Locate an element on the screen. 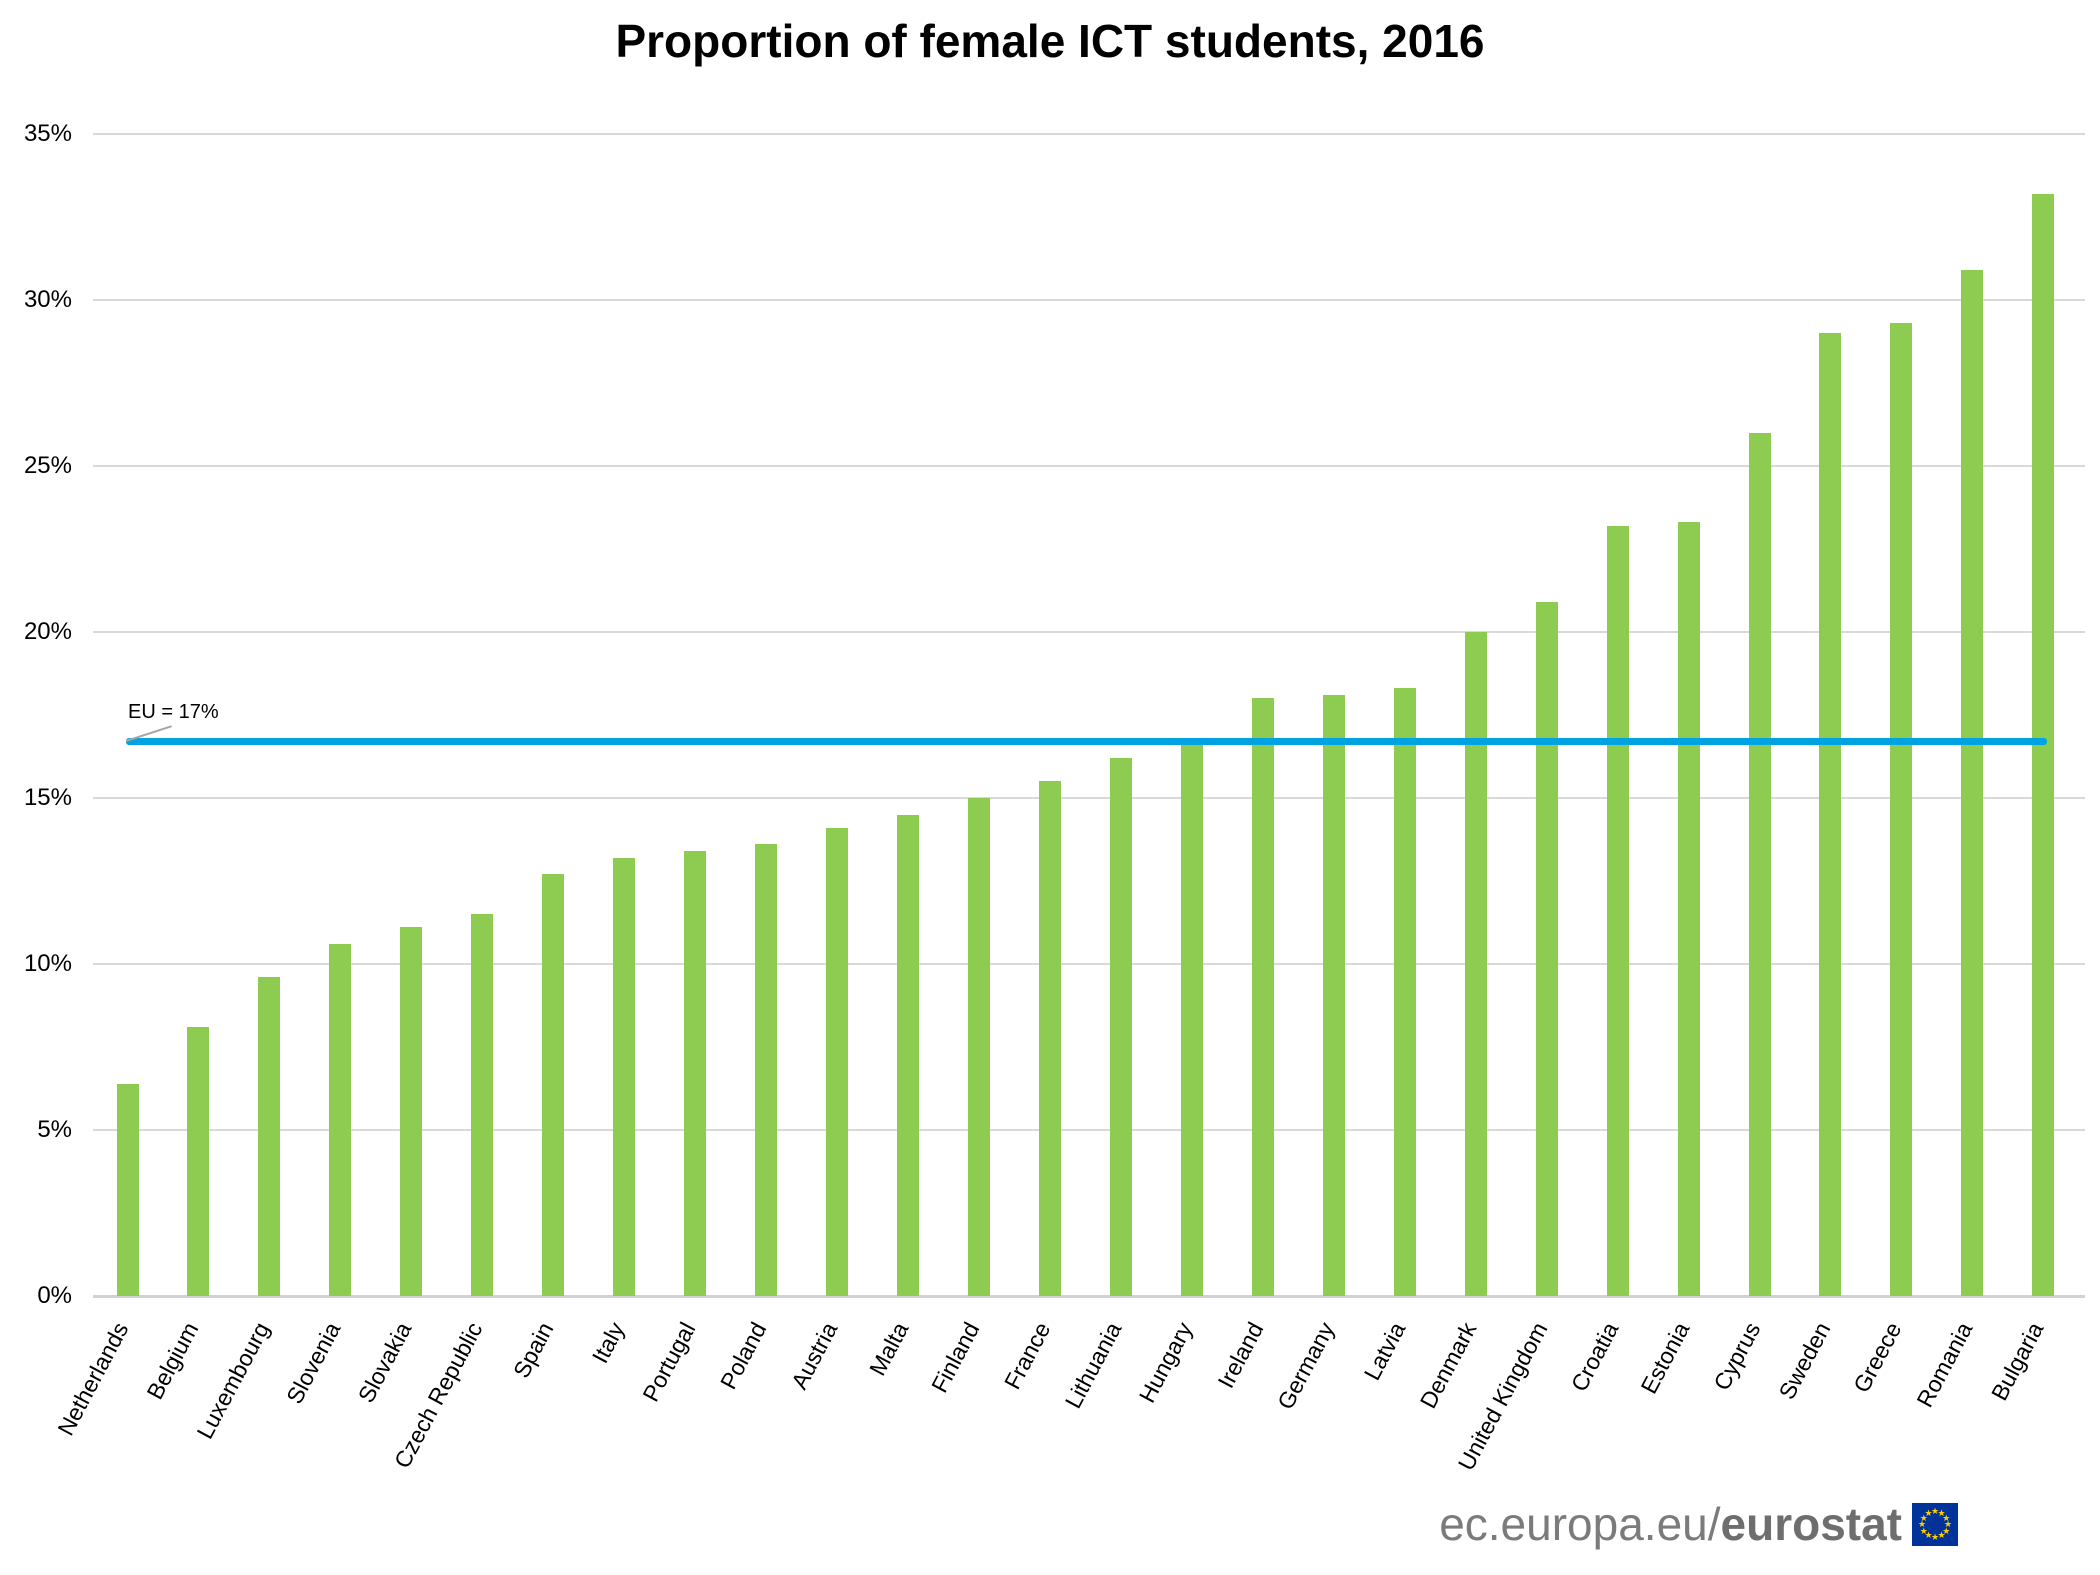 This screenshot has width=2100, height=1575. y-axis-tick-label: 25% is located at coordinates (47, 465).